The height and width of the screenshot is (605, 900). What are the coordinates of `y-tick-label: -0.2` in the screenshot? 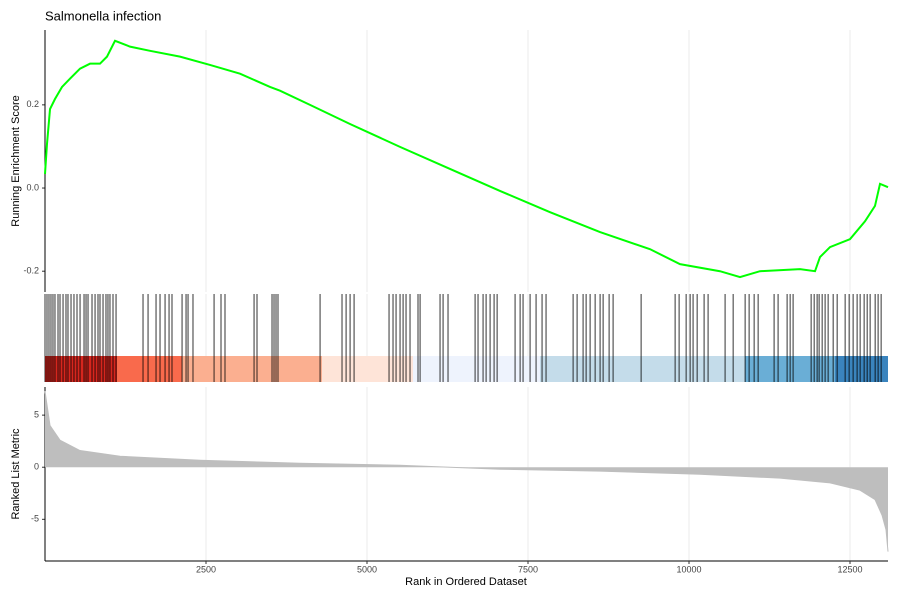 It's located at (31, 271).